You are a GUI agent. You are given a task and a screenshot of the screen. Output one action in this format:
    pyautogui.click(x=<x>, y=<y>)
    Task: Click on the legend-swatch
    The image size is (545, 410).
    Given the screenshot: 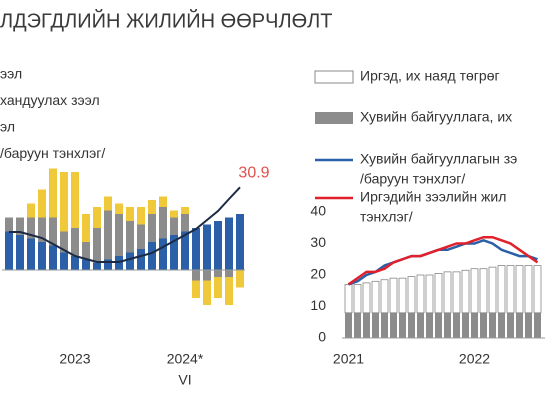 What is the action you would take?
    pyautogui.click(x=334, y=77)
    